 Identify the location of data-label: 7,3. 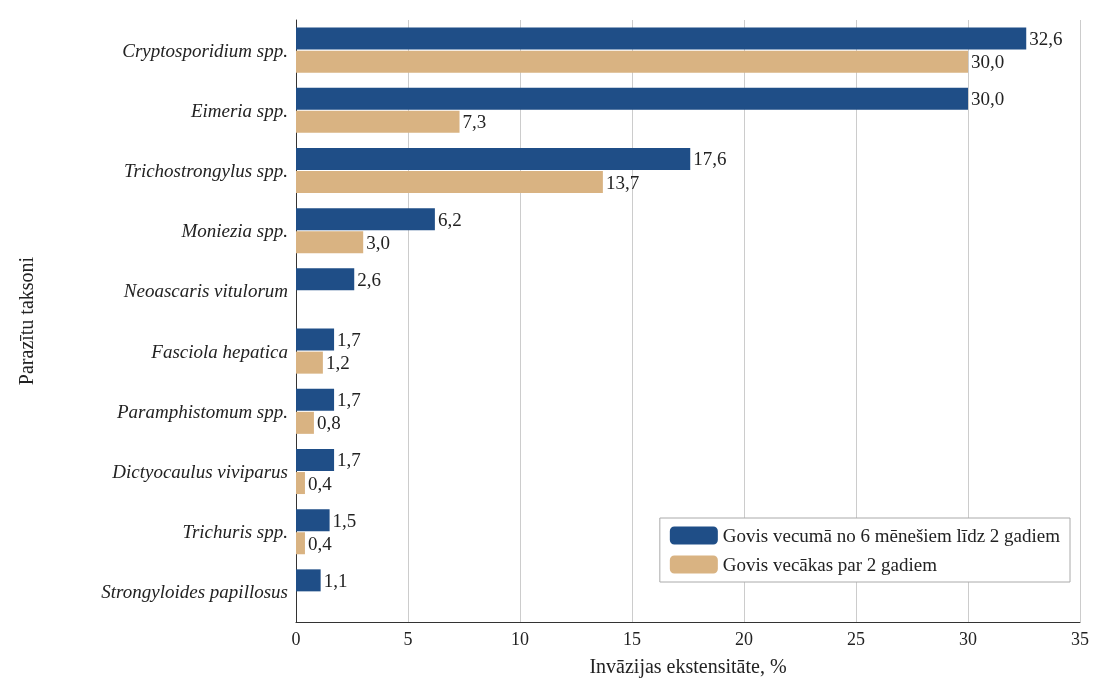
(474, 122).